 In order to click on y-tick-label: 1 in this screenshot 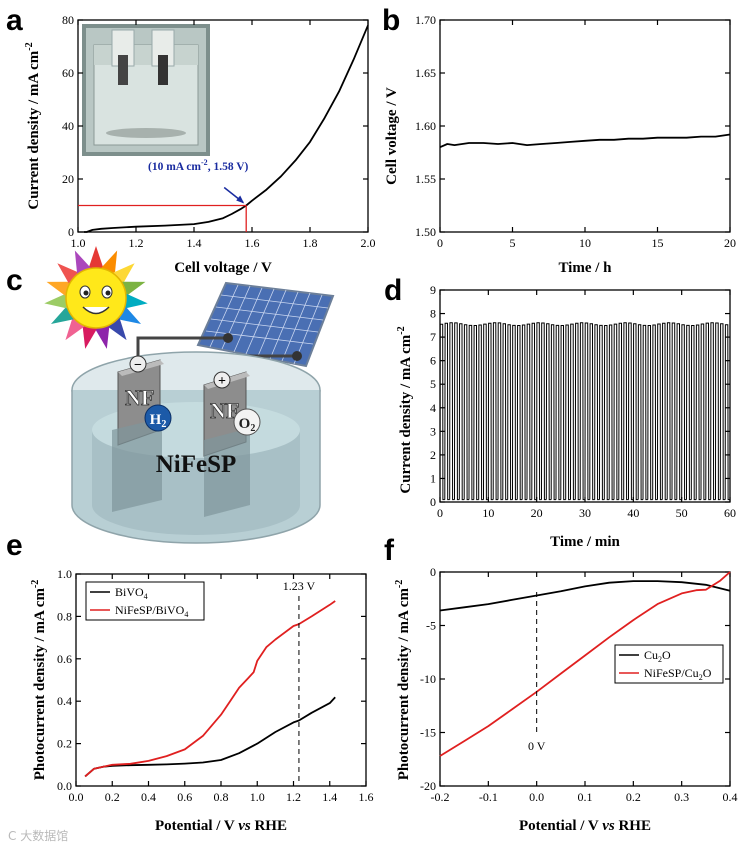, I will do `click(433, 478)`.